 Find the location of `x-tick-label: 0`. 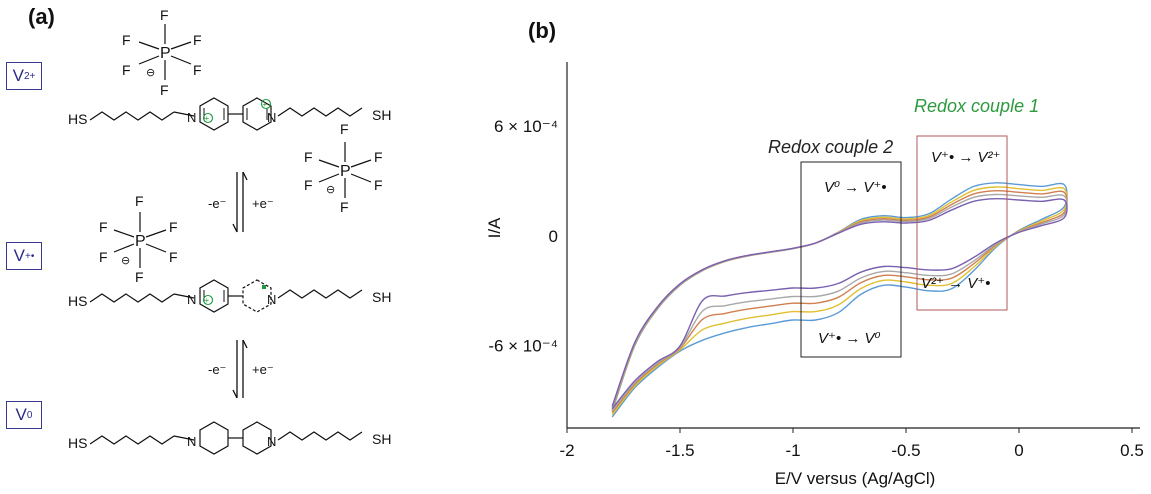

x-tick-label: 0 is located at coordinates (1018, 450).